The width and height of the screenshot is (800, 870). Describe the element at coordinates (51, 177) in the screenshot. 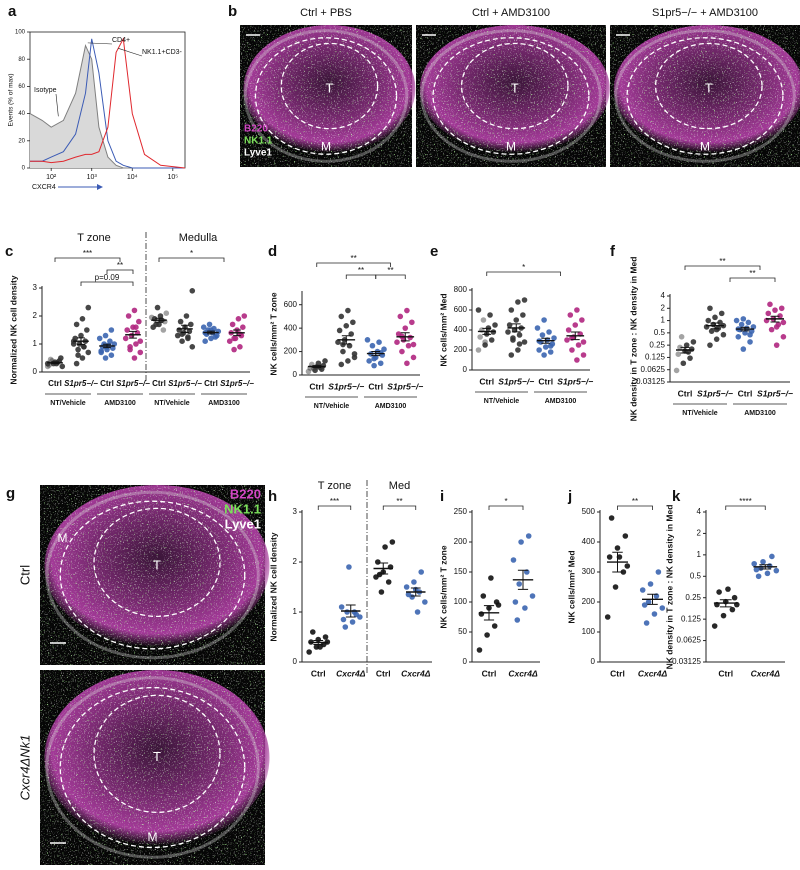

I see `x-tick-label: 10²` at that location.